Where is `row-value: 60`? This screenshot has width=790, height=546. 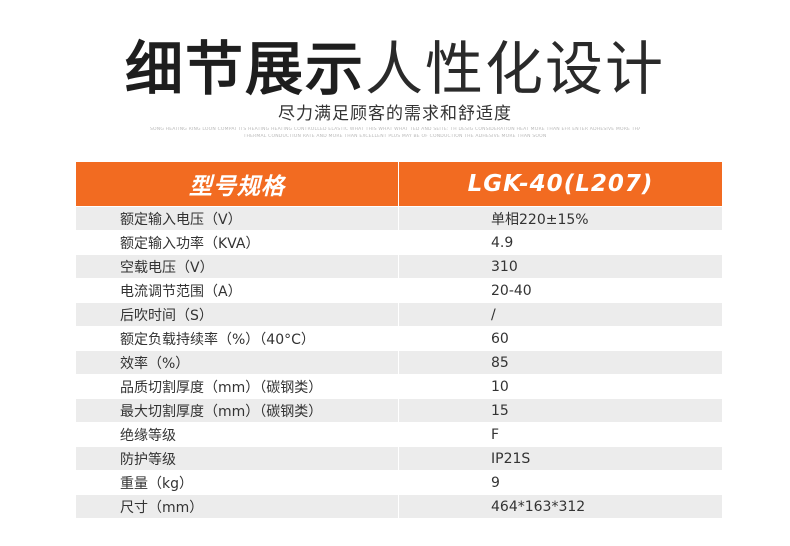 row-value: 60 is located at coordinates (560, 338).